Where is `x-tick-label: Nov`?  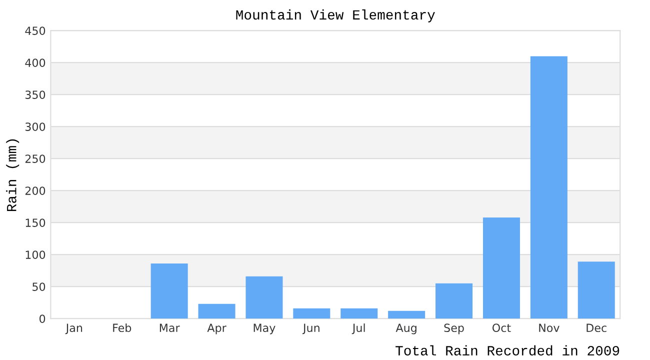
x-tick-label: Nov is located at coordinates (549, 328).